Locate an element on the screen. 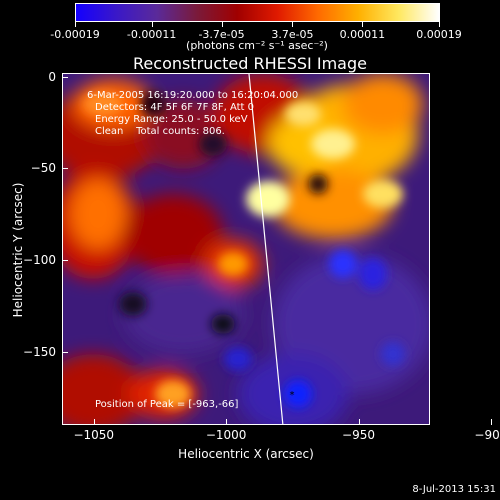 The height and width of the screenshot is (500, 500). solar-limb-line is located at coordinates (266, 249).